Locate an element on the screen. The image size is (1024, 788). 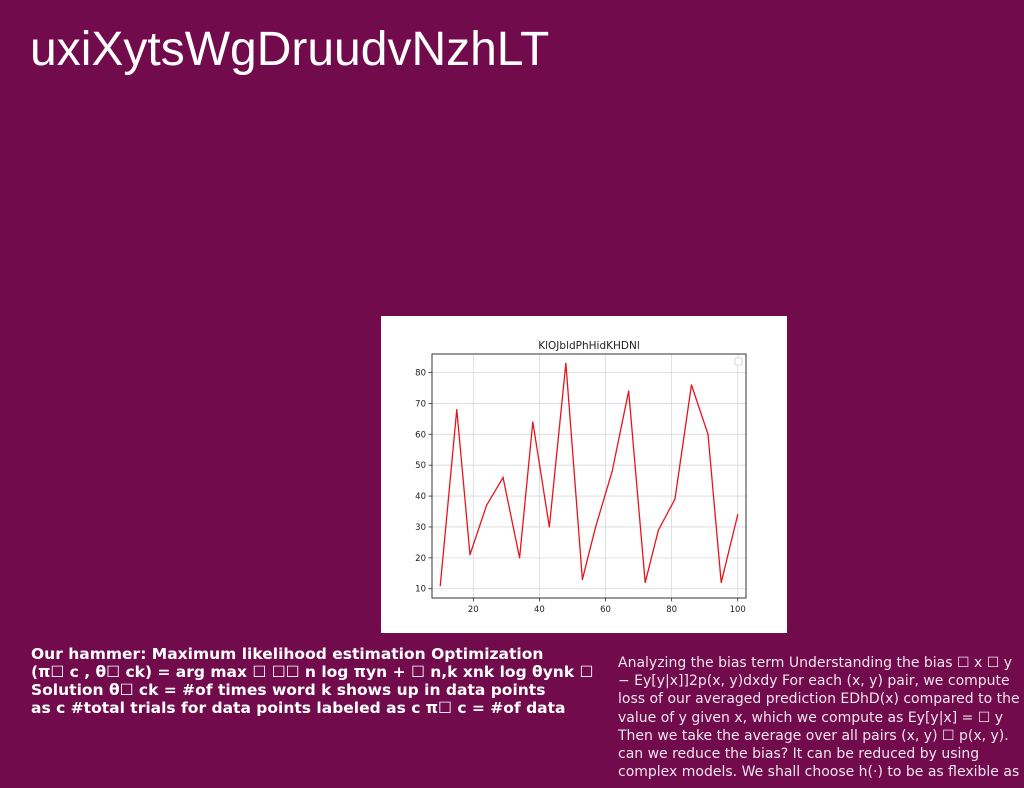
axis-ticks: 20 40 60 80 100 10 20 30 40 50 60 70 80 is located at coordinates (580, 492).